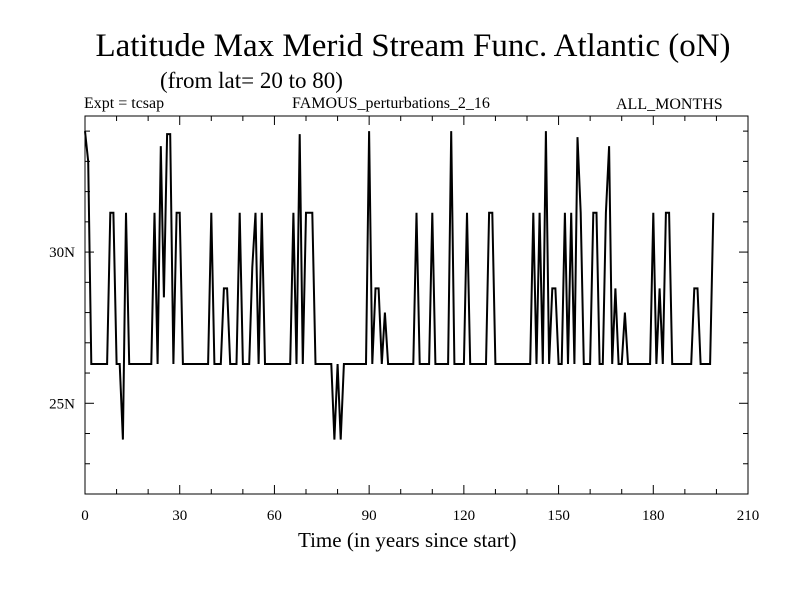 The width and height of the screenshot is (800, 600). I want to click on y-tick-label: 25N, so click(62, 404).